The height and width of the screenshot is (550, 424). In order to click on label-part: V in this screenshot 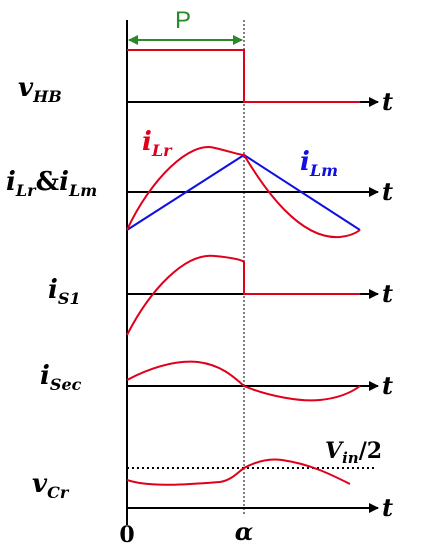, I will do `click(334, 451)`.